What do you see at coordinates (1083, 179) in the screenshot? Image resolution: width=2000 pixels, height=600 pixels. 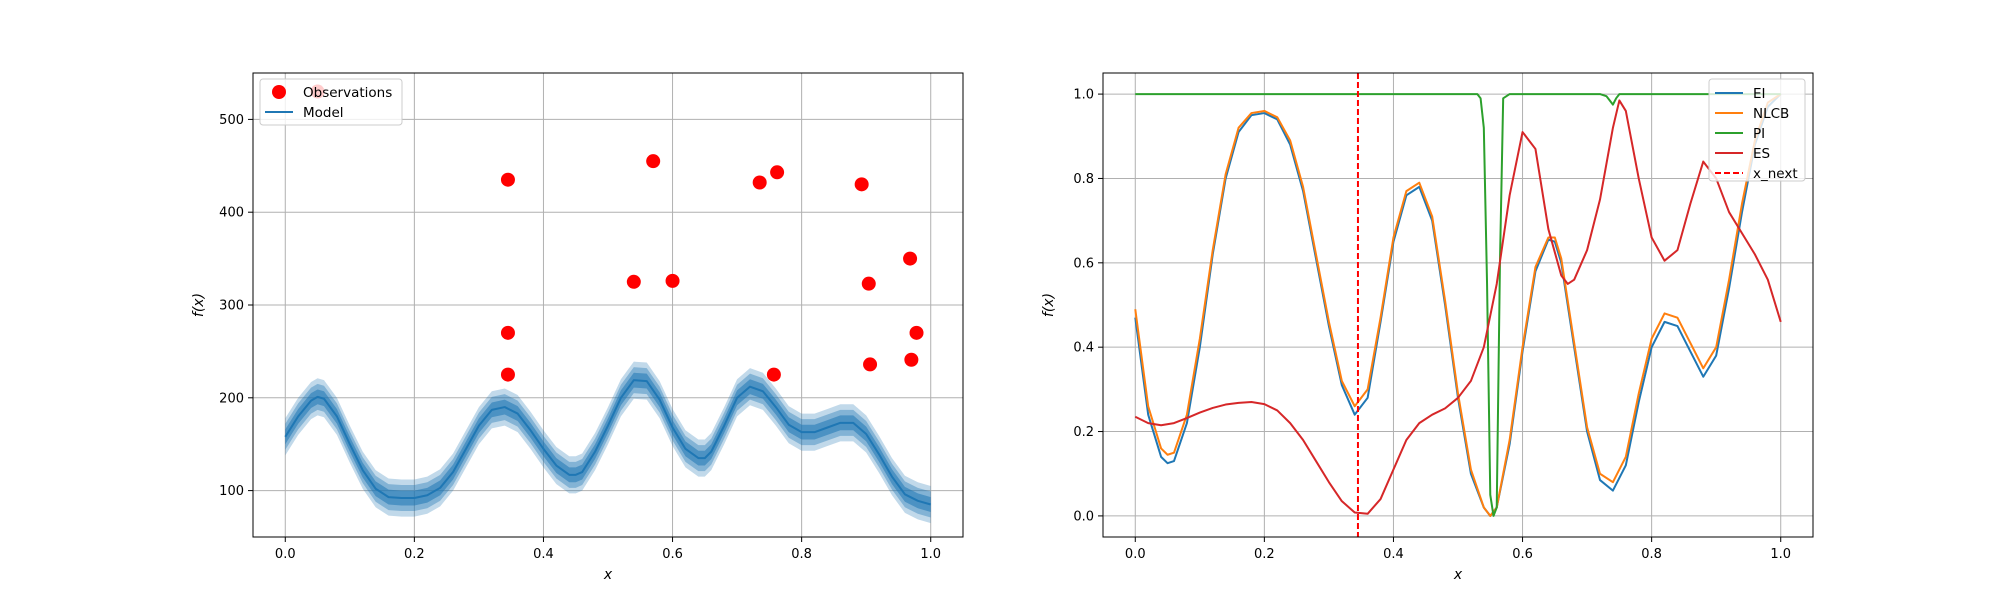 I see `y-tick-label: 0.8` at bounding box center [1083, 179].